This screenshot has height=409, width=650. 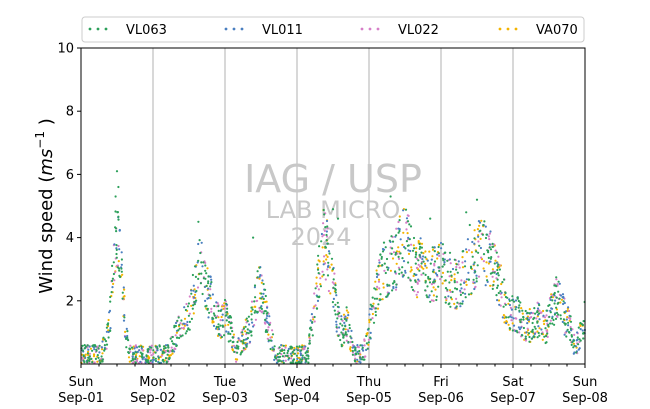 What do you see at coordinates (40, 140) in the screenshot?
I see `y-axis-label-exponent: −1` at bounding box center [40, 140].